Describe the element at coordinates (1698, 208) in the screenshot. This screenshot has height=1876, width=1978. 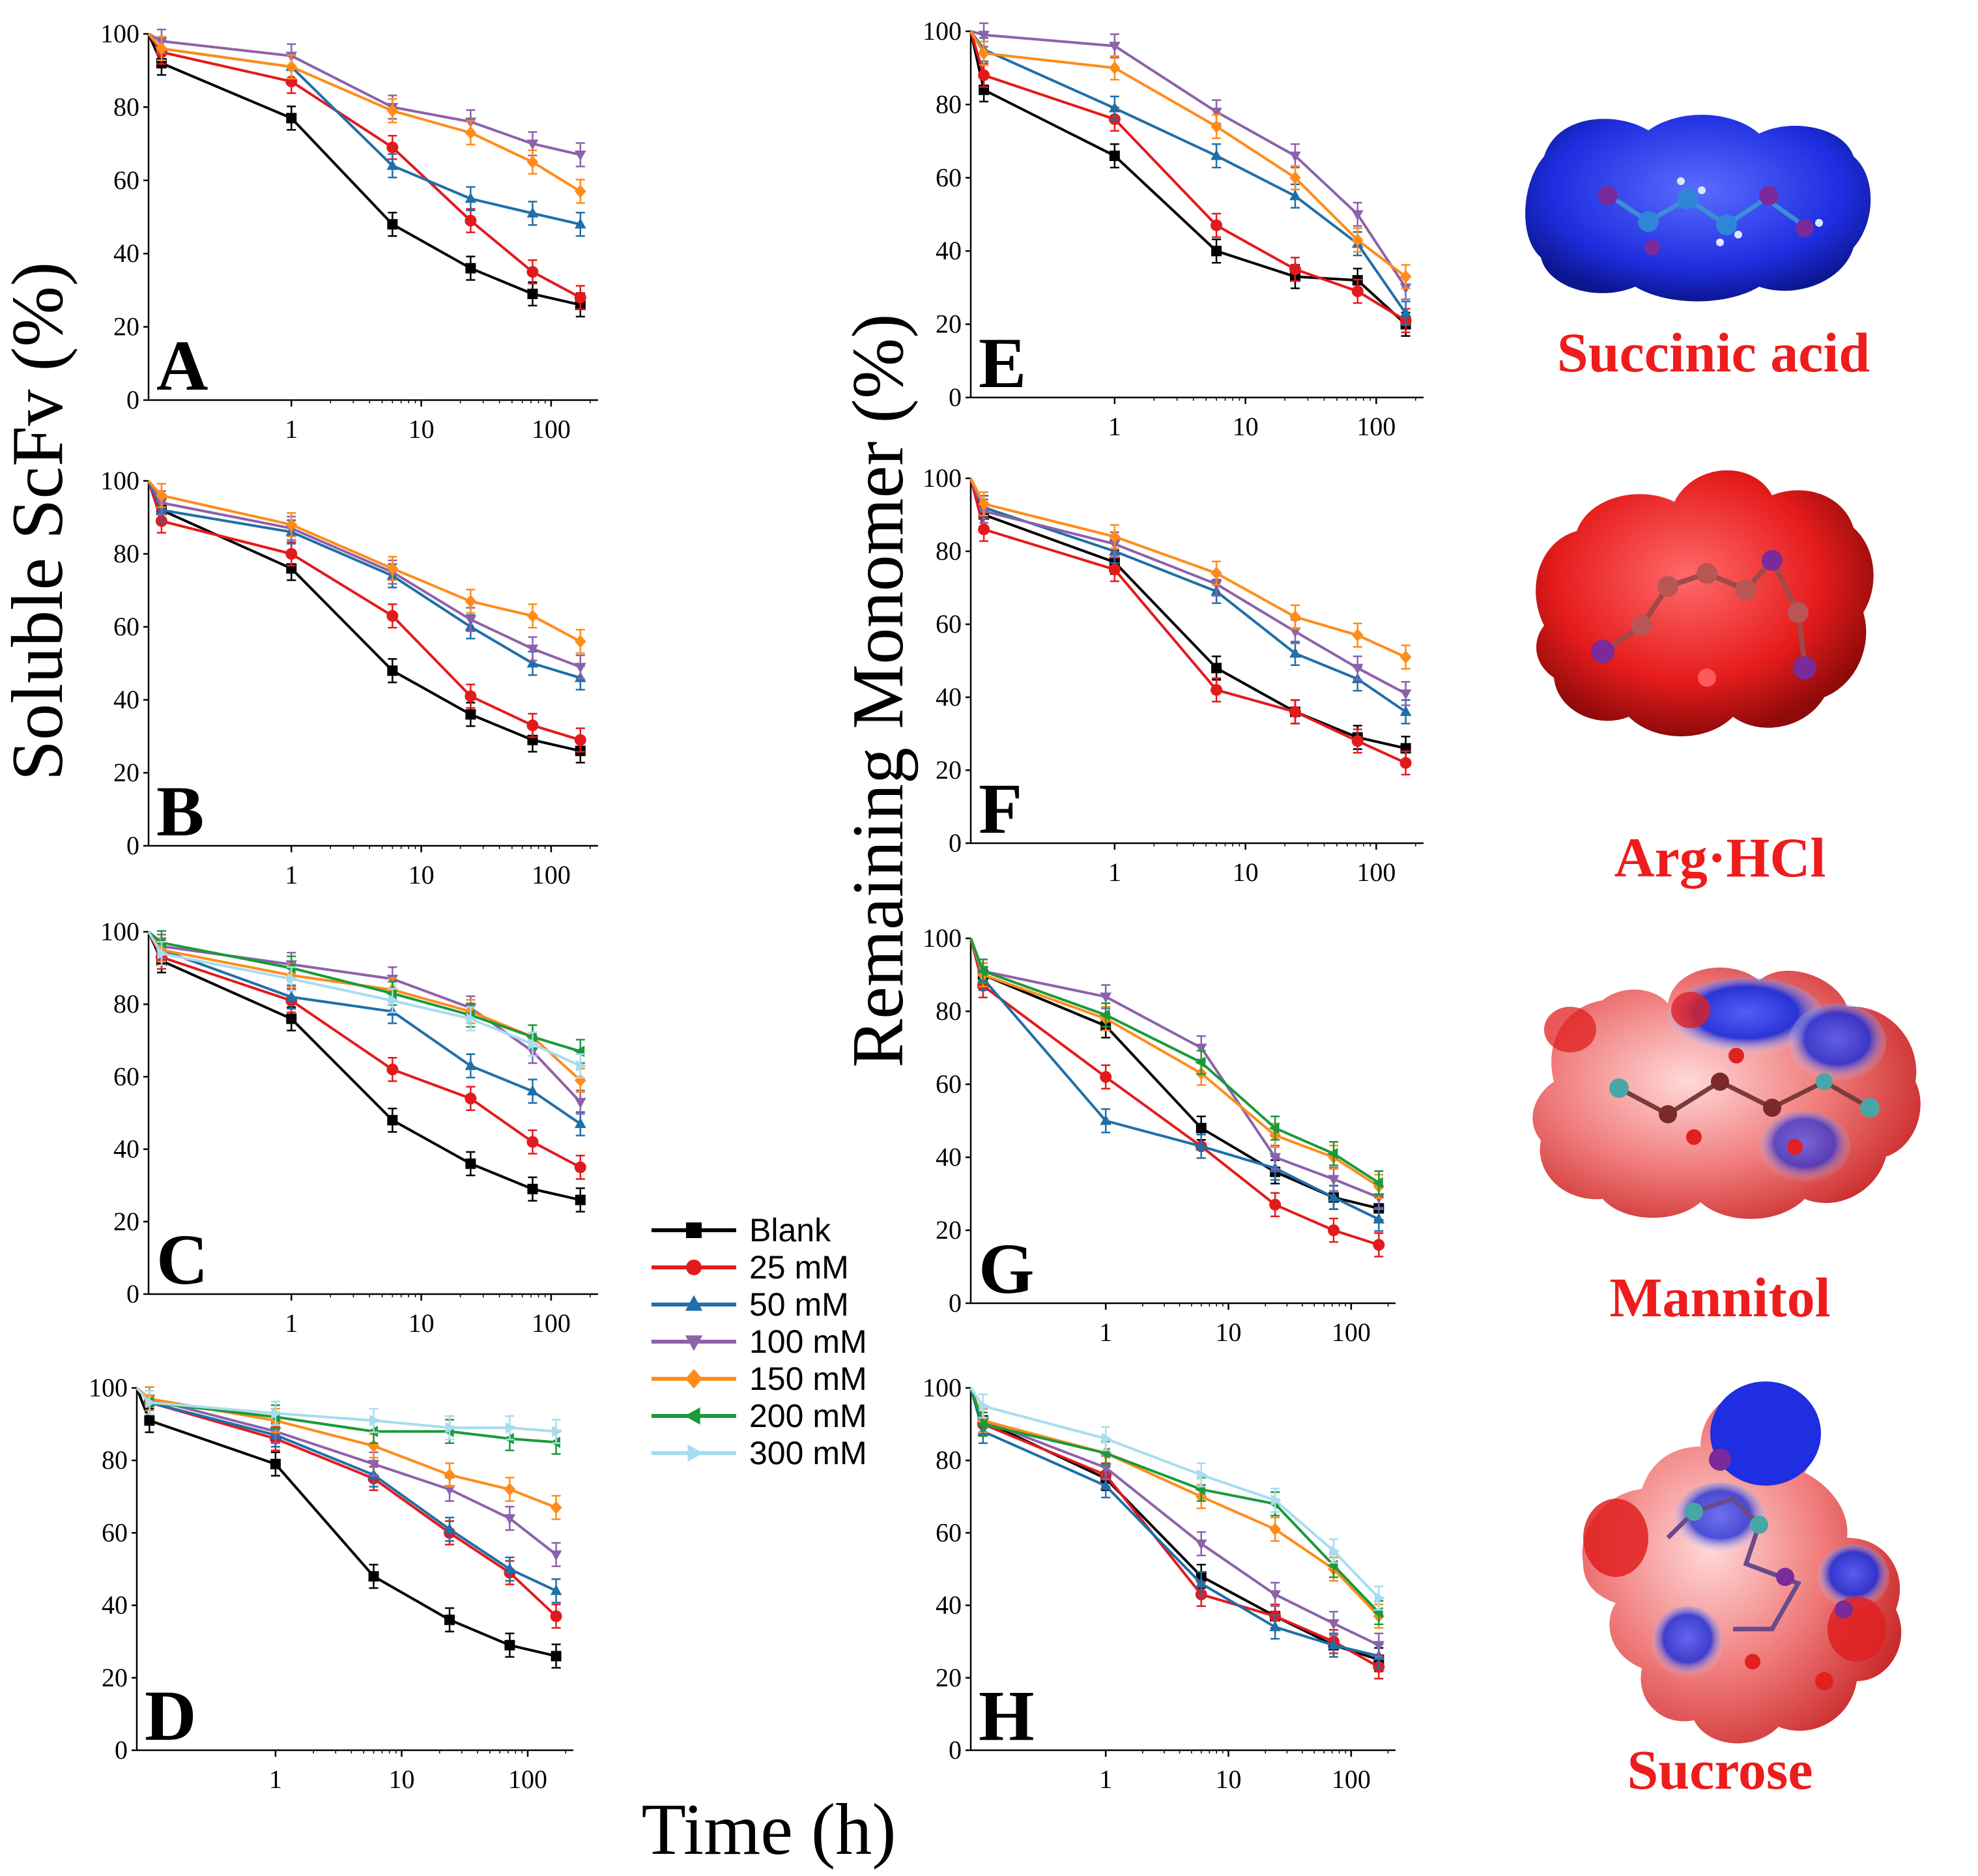
I see `succinic-acid-surface-image` at that location.